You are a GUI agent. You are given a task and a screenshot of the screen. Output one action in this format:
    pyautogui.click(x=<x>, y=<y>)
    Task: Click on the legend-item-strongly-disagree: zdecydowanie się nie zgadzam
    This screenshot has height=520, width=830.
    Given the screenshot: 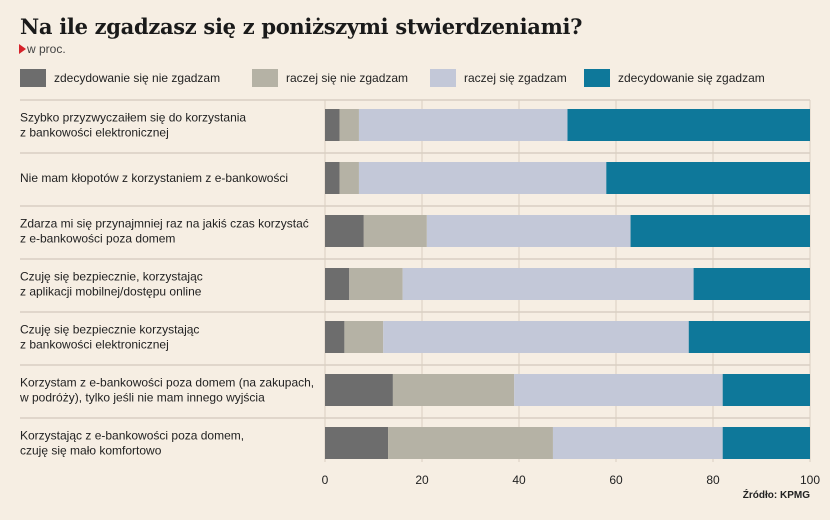 What is the action you would take?
    pyautogui.click(x=120, y=78)
    